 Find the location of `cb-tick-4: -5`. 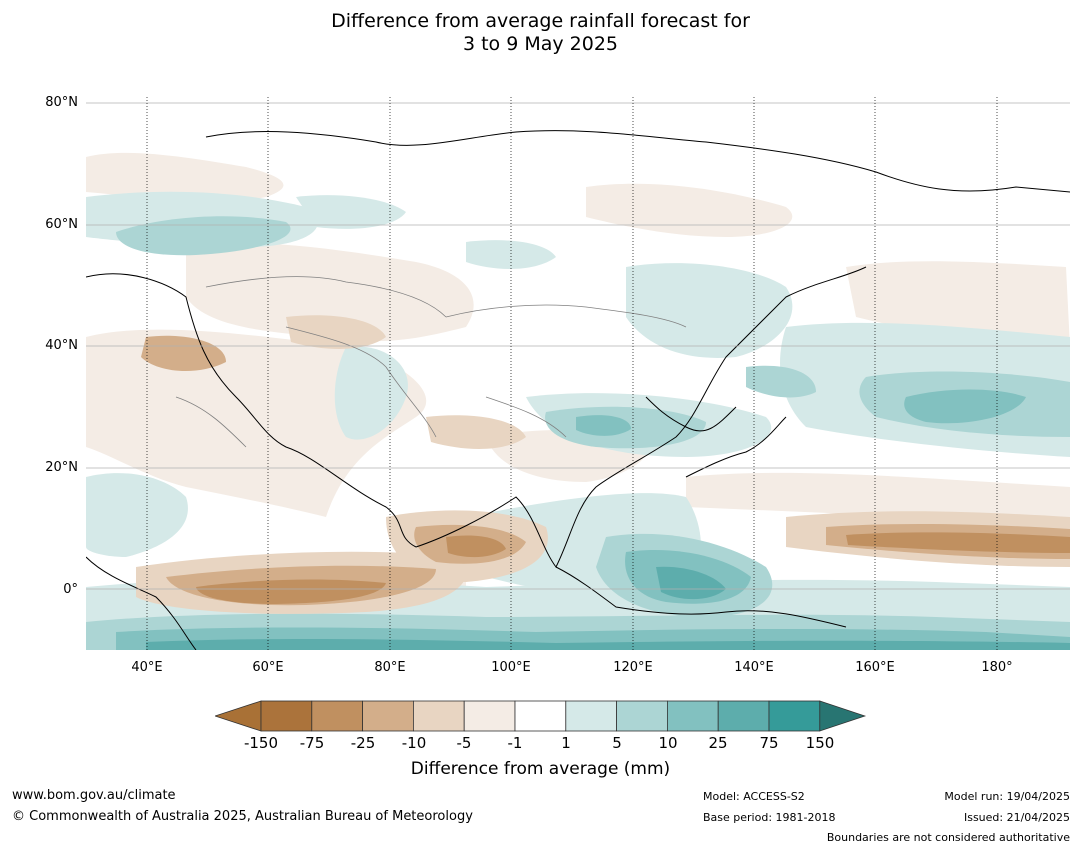

cb-tick-4: -5 is located at coordinates (464, 743).